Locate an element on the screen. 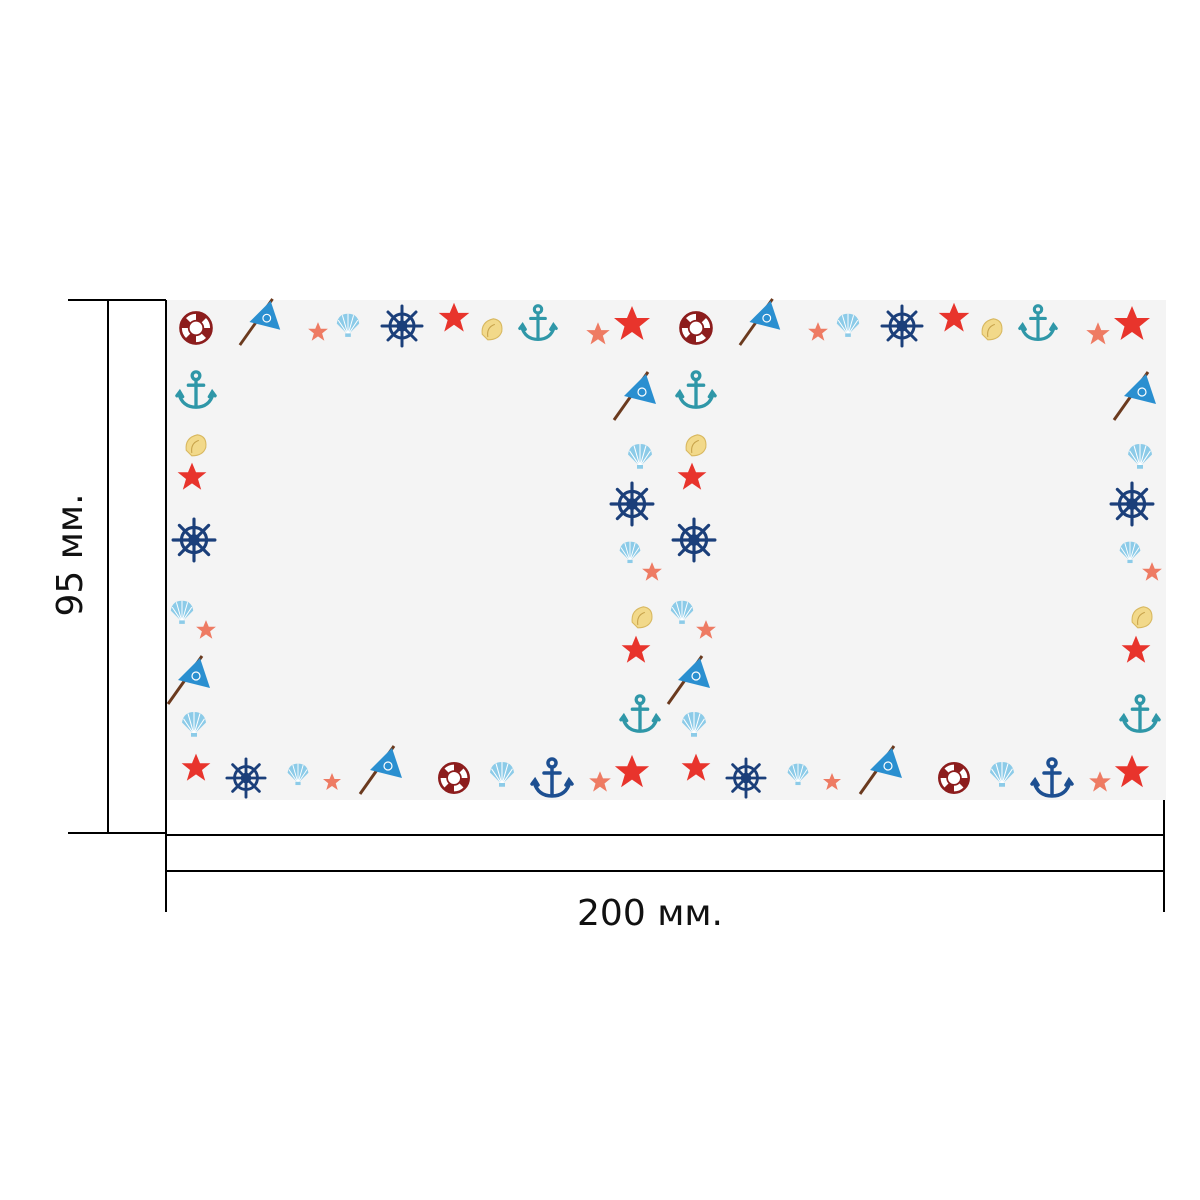 The height and width of the screenshot is (1200, 1200). width-dimension is located at coordinates (665, 856).